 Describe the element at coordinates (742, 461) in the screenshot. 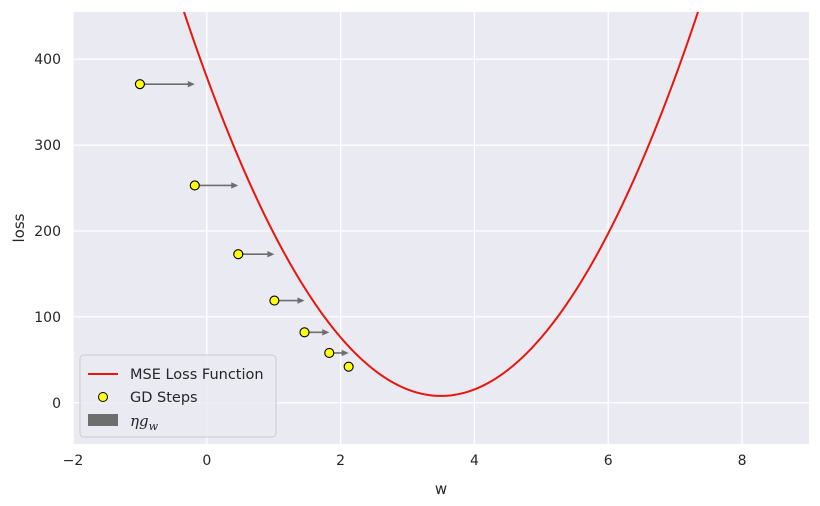

I see `x-tick-label: 8` at that location.